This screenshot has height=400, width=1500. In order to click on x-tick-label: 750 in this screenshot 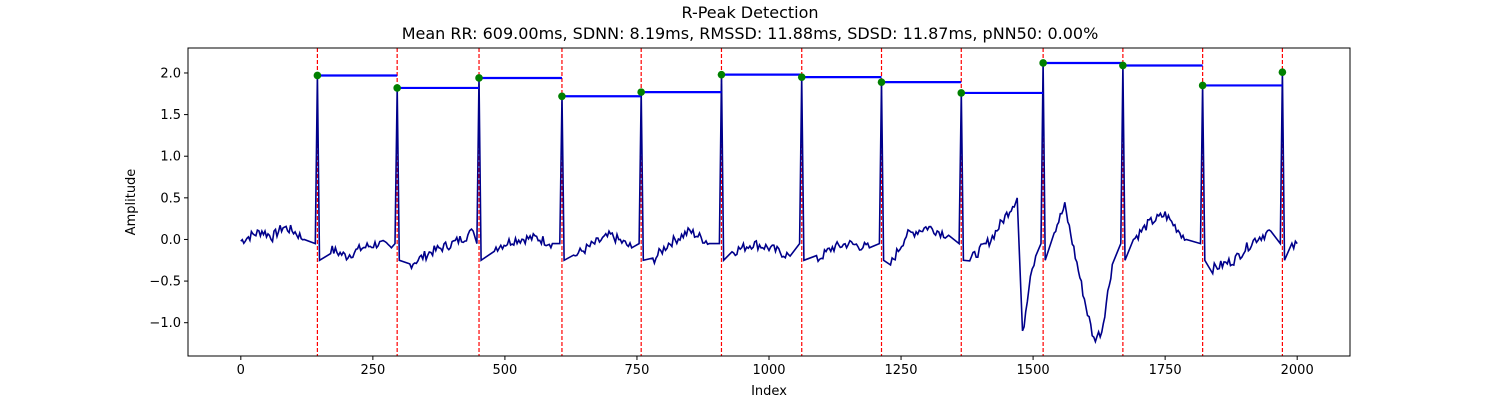, I will do `click(637, 370)`.